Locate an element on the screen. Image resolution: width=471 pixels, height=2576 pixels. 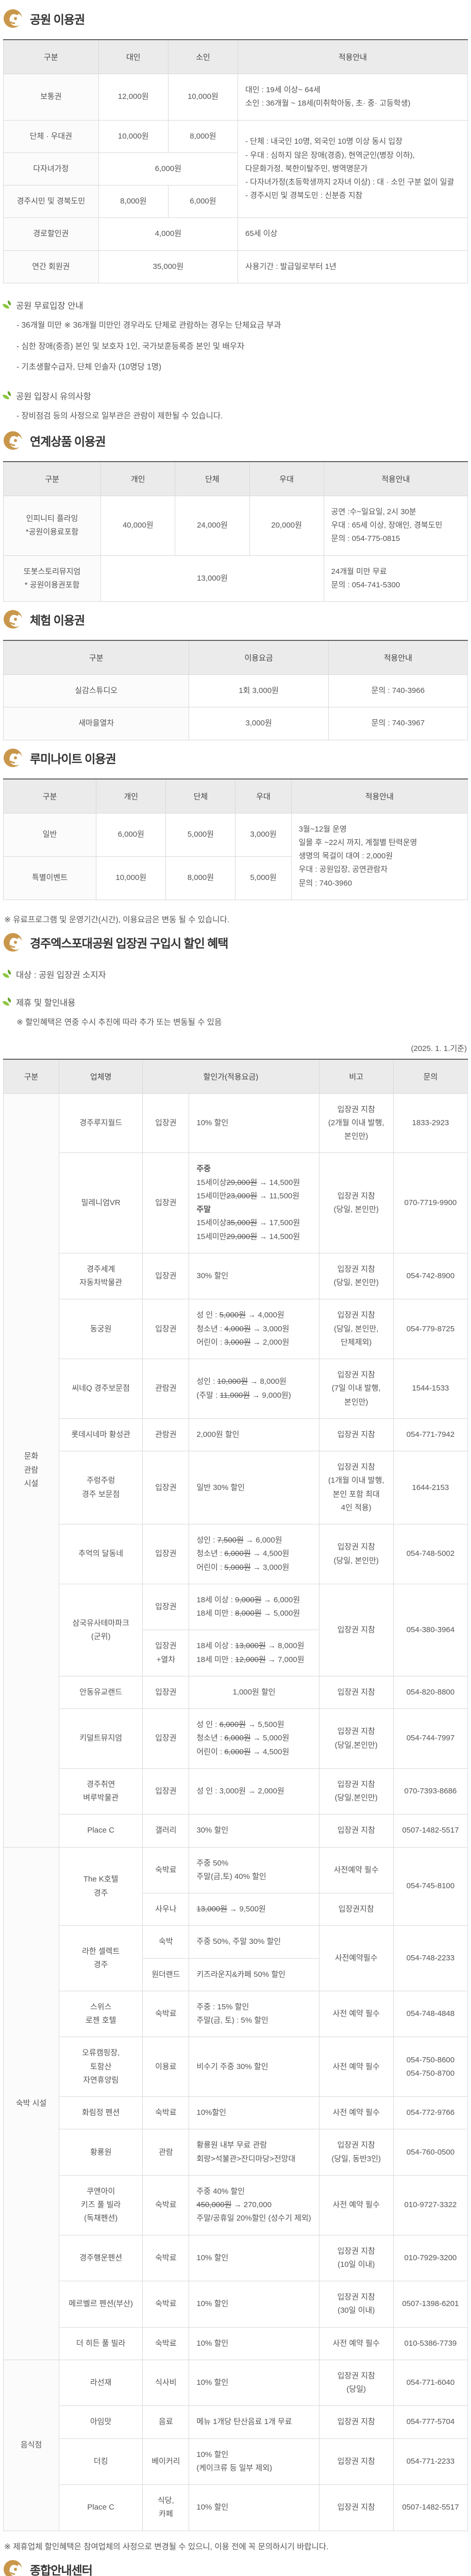
table-cell: 0507-1482-5517 is located at coordinates (430, 2508).